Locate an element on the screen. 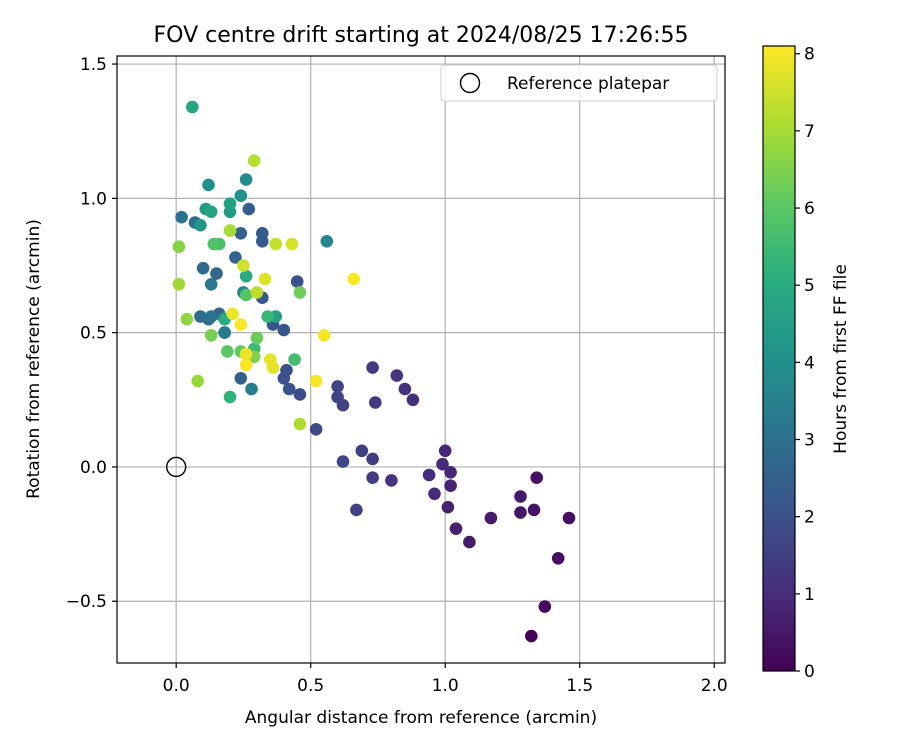 The image size is (900, 750). reference-marker-group is located at coordinates (176, 467).